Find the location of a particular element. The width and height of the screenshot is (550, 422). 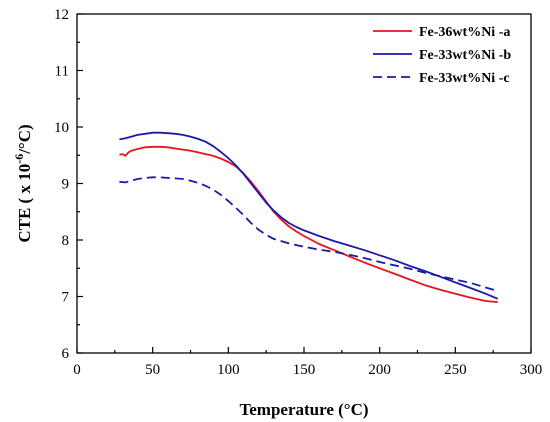

y-axis-title-main: CTE ( x 10 is located at coordinates (24, 203).